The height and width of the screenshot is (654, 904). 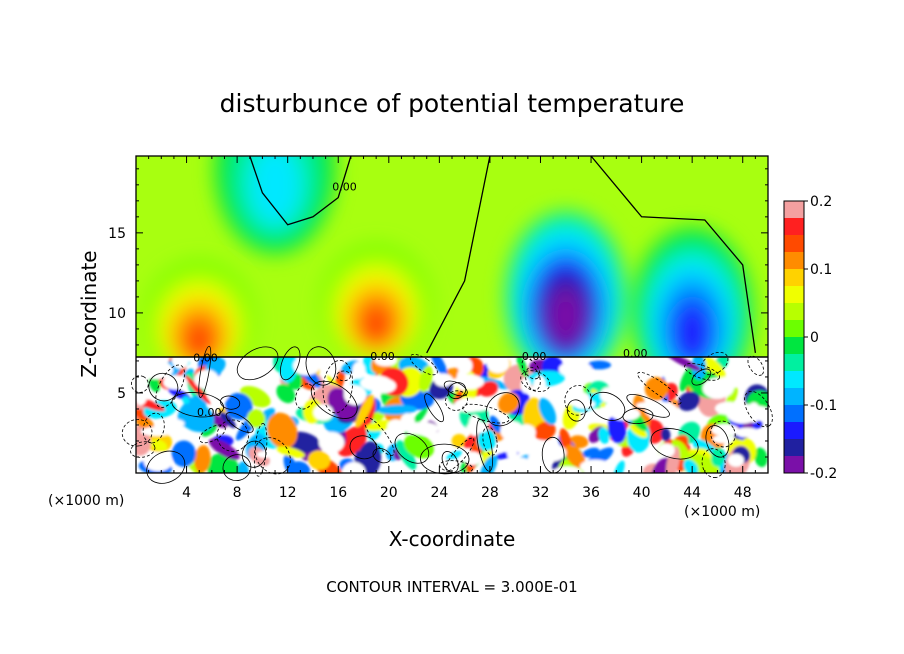 What do you see at coordinates (823, 474) in the screenshot?
I see `colorbar-tick-label: -0.2` at bounding box center [823, 474].